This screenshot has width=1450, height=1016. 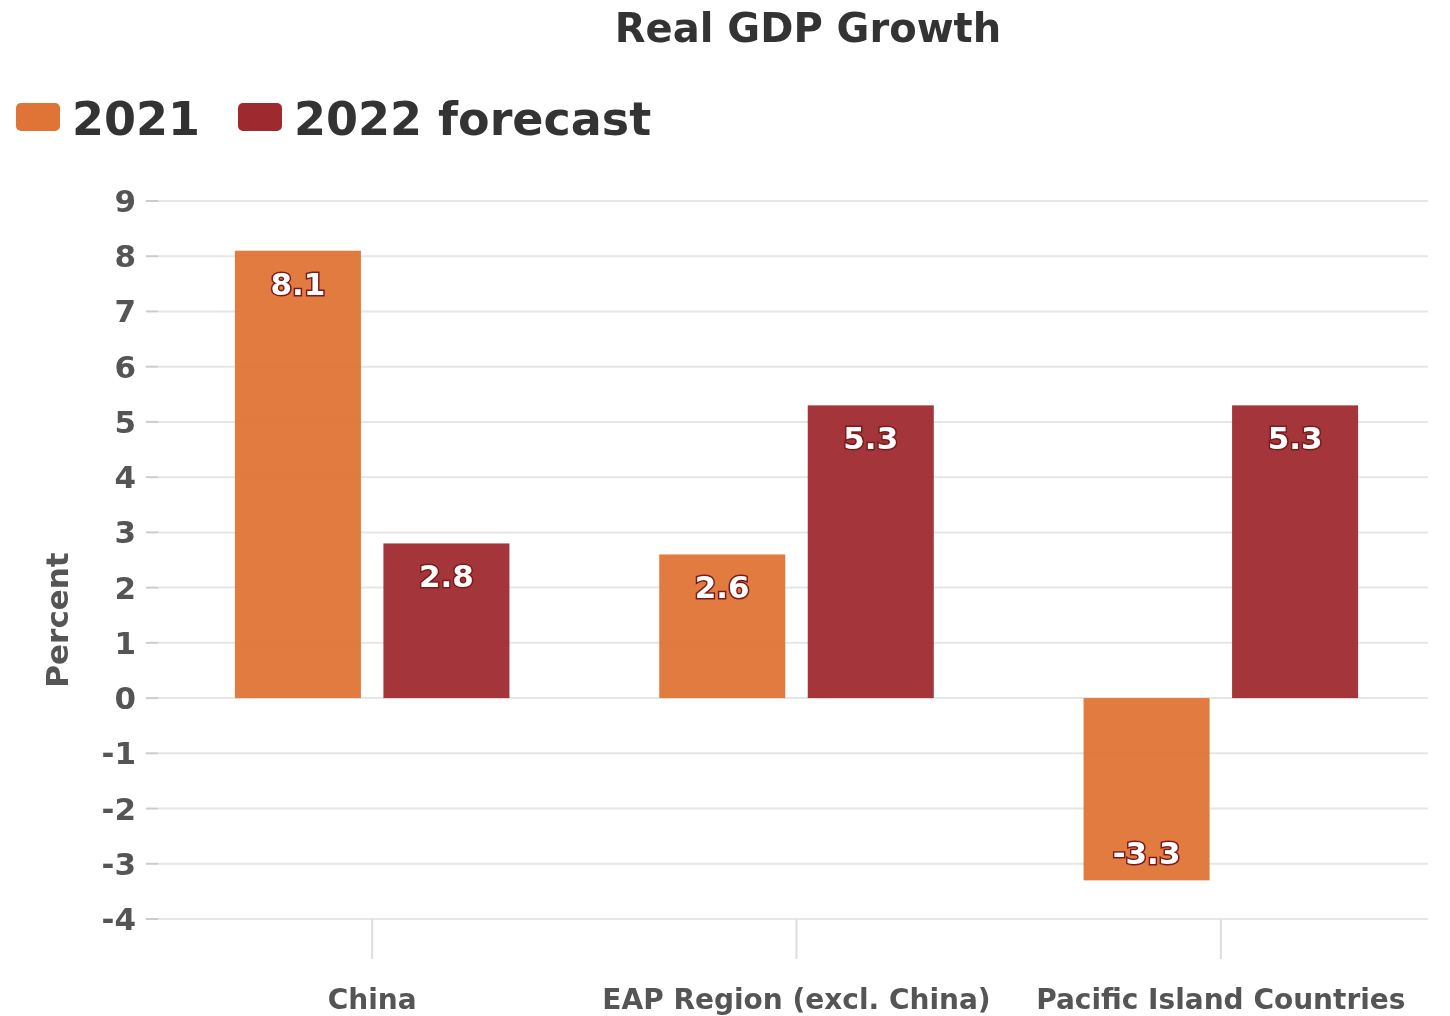 What do you see at coordinates (722, 587) in the screenshot?
I see `data-label: 2.6` at bounding box center [722, 587].